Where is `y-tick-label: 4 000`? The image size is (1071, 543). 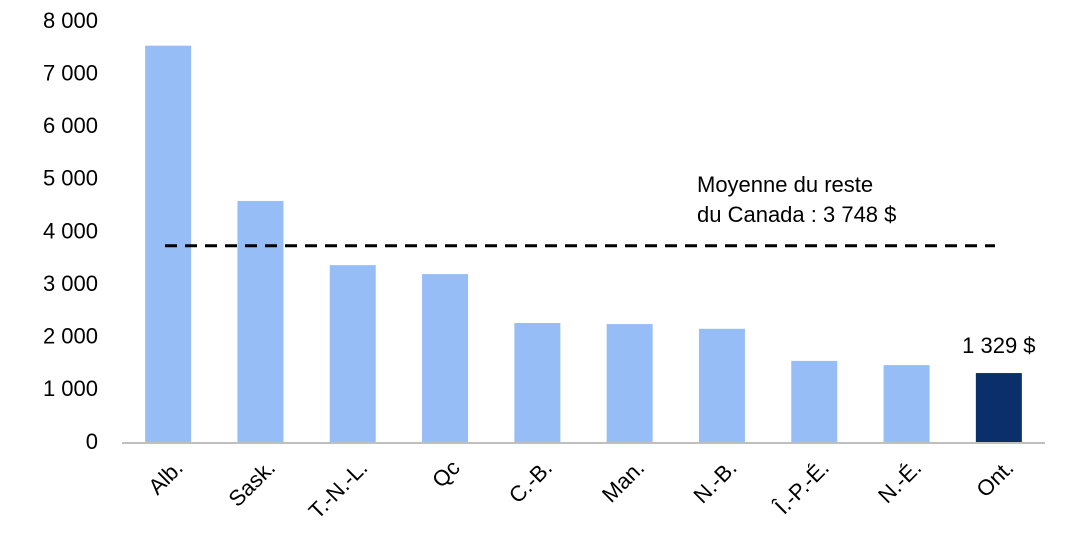
y-tick-label: 4 000 is located at coordinates (70, 230).